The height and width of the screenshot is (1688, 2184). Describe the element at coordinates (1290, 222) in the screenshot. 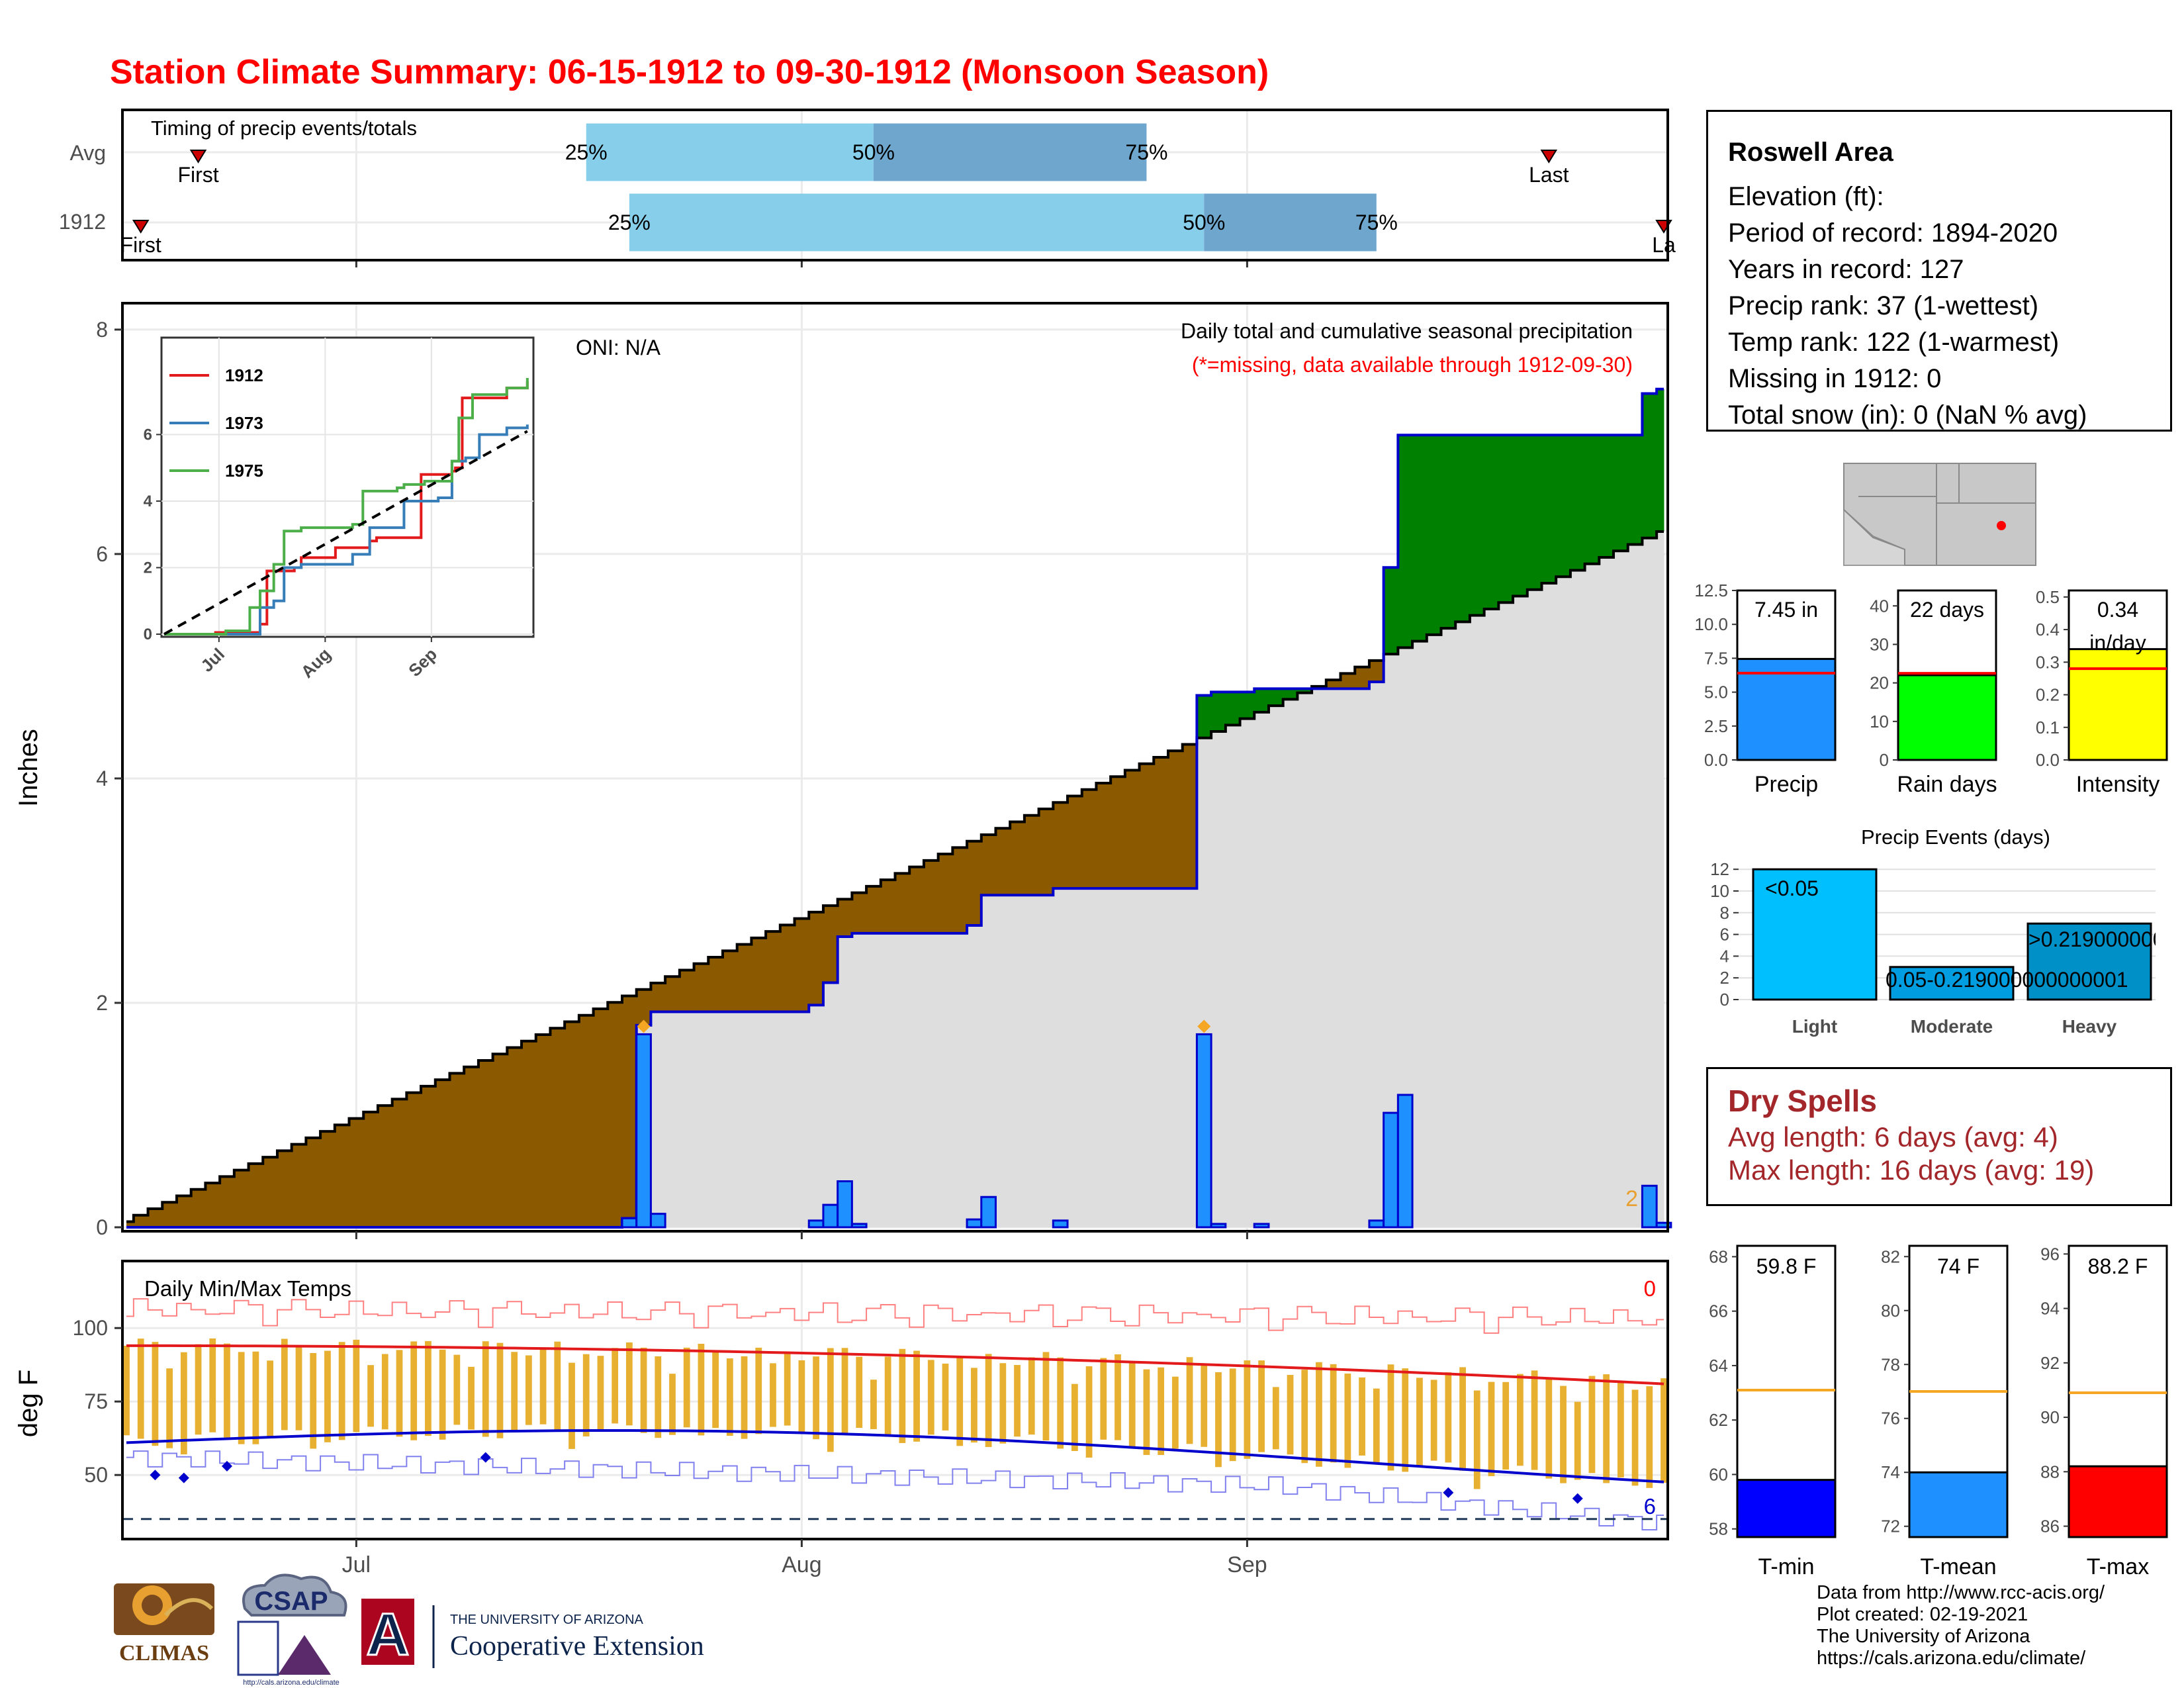

I see `quartile-bar-high-1912` at that location.